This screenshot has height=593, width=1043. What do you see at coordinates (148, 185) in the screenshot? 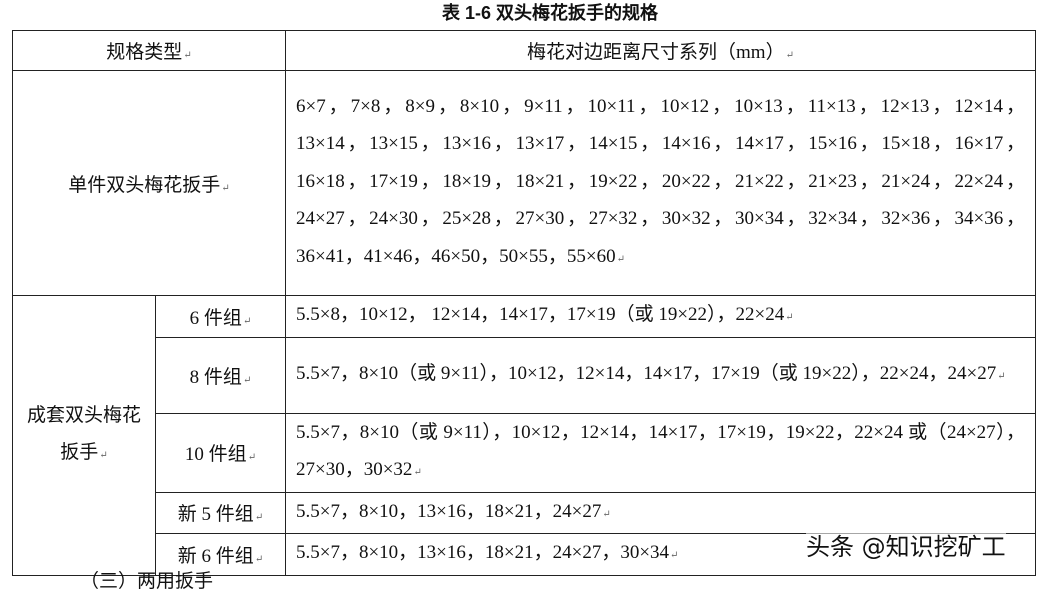
I see `single-type: 单件双头梅花扳手` at bounding box center [148, 185].